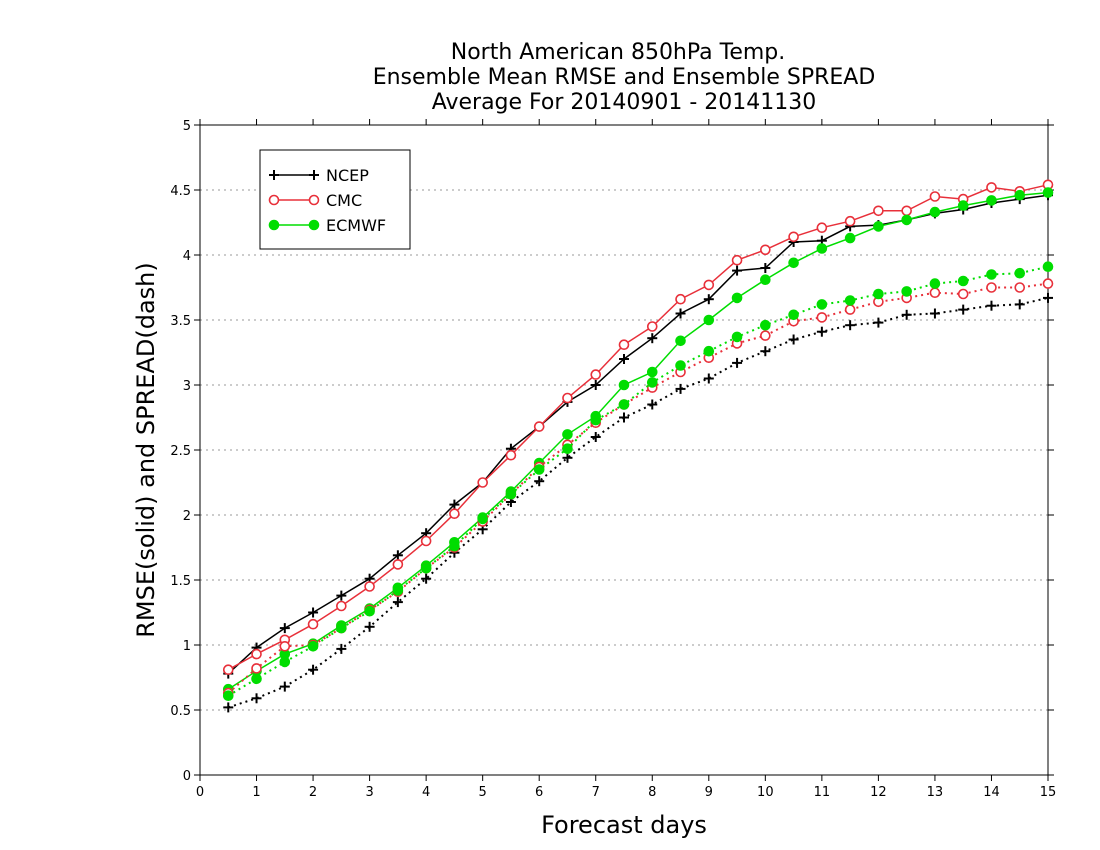  I want to click on x-tick-label: 13, so click(935, 792).